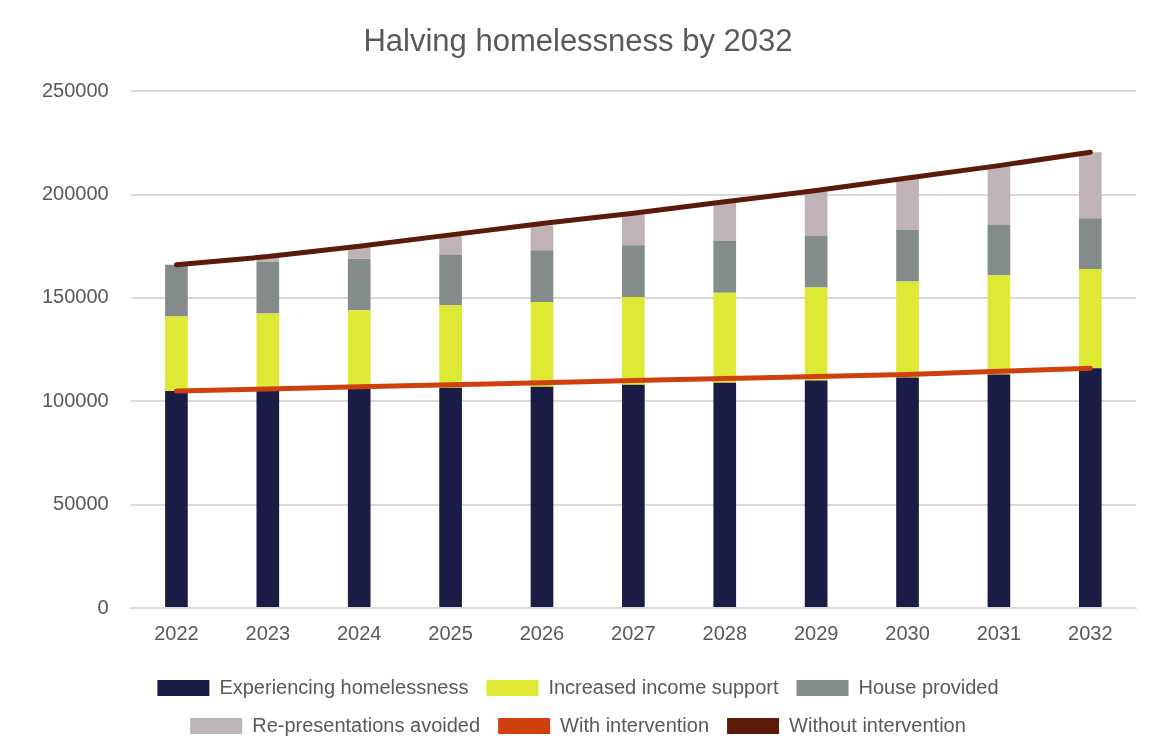 This screenshot has height=756, width=1166. Describe the element at coordinates (663, 686) in the screenshot. I see `legend-label: Increased income support` at that location.